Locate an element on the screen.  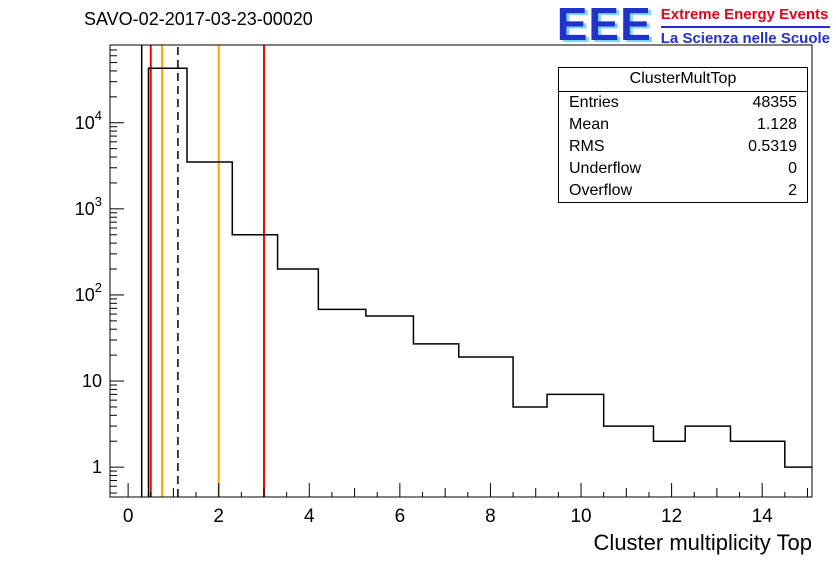
x-axis-title: Cluster multiplicity Top is located at coordinates (703, 542).